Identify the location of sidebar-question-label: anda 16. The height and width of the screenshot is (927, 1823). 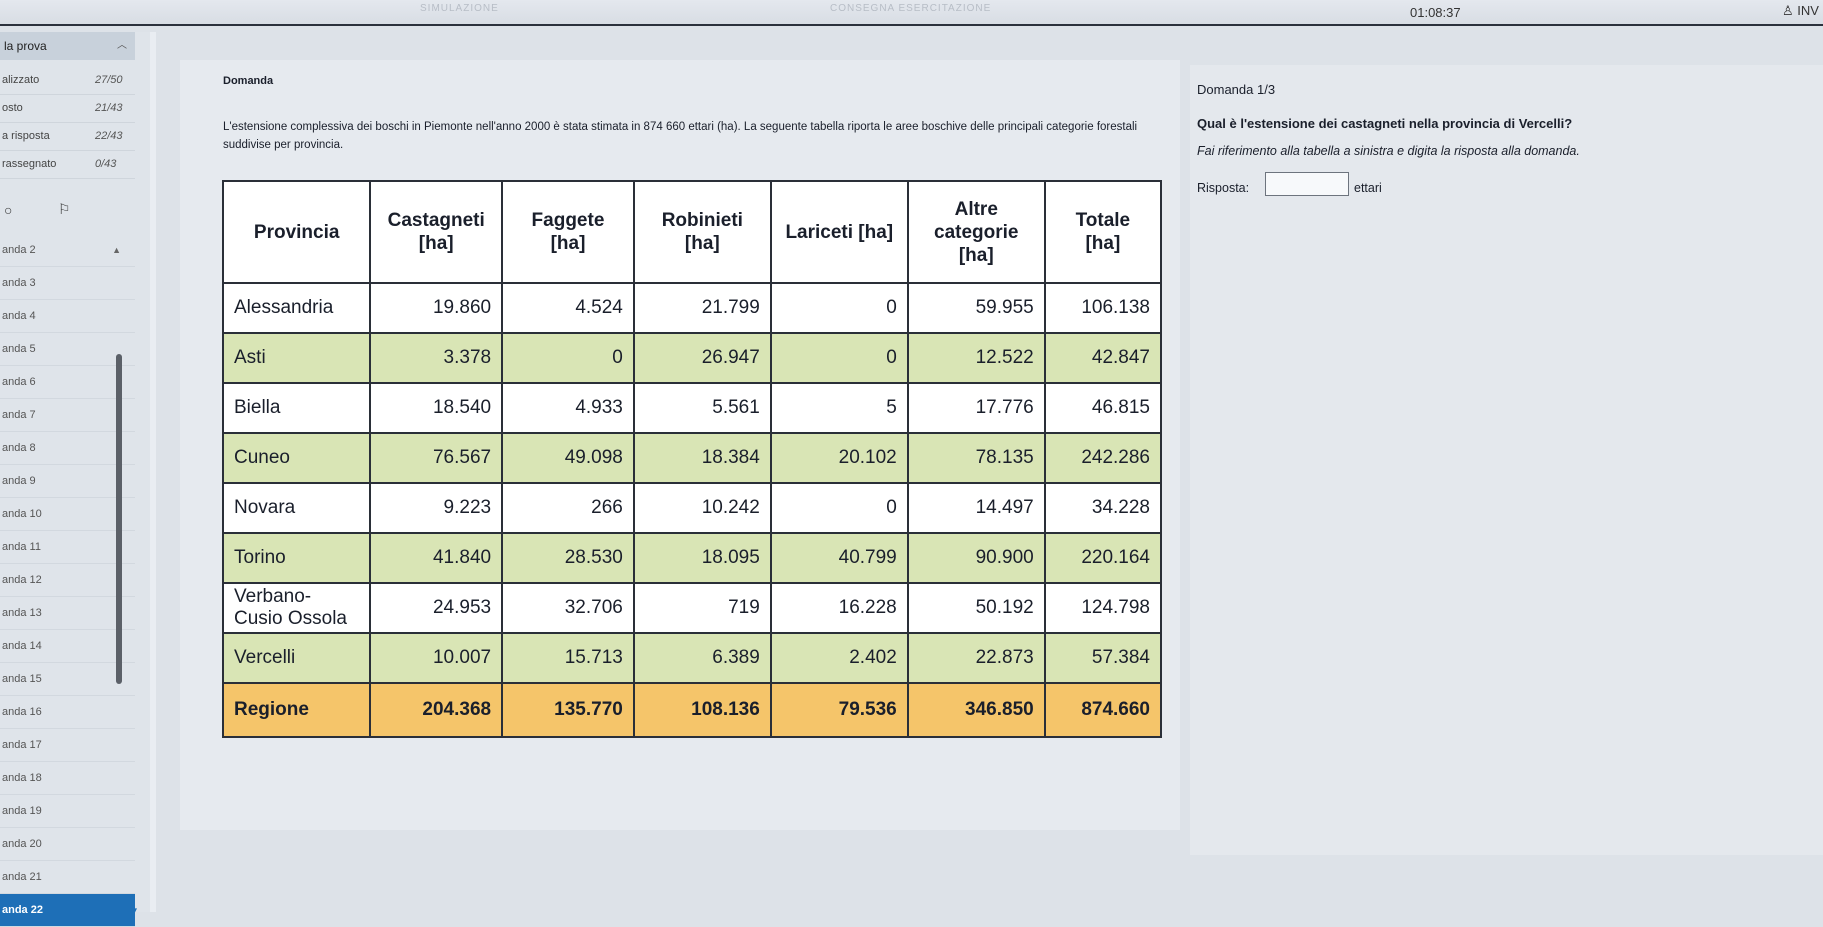
(22, 712).